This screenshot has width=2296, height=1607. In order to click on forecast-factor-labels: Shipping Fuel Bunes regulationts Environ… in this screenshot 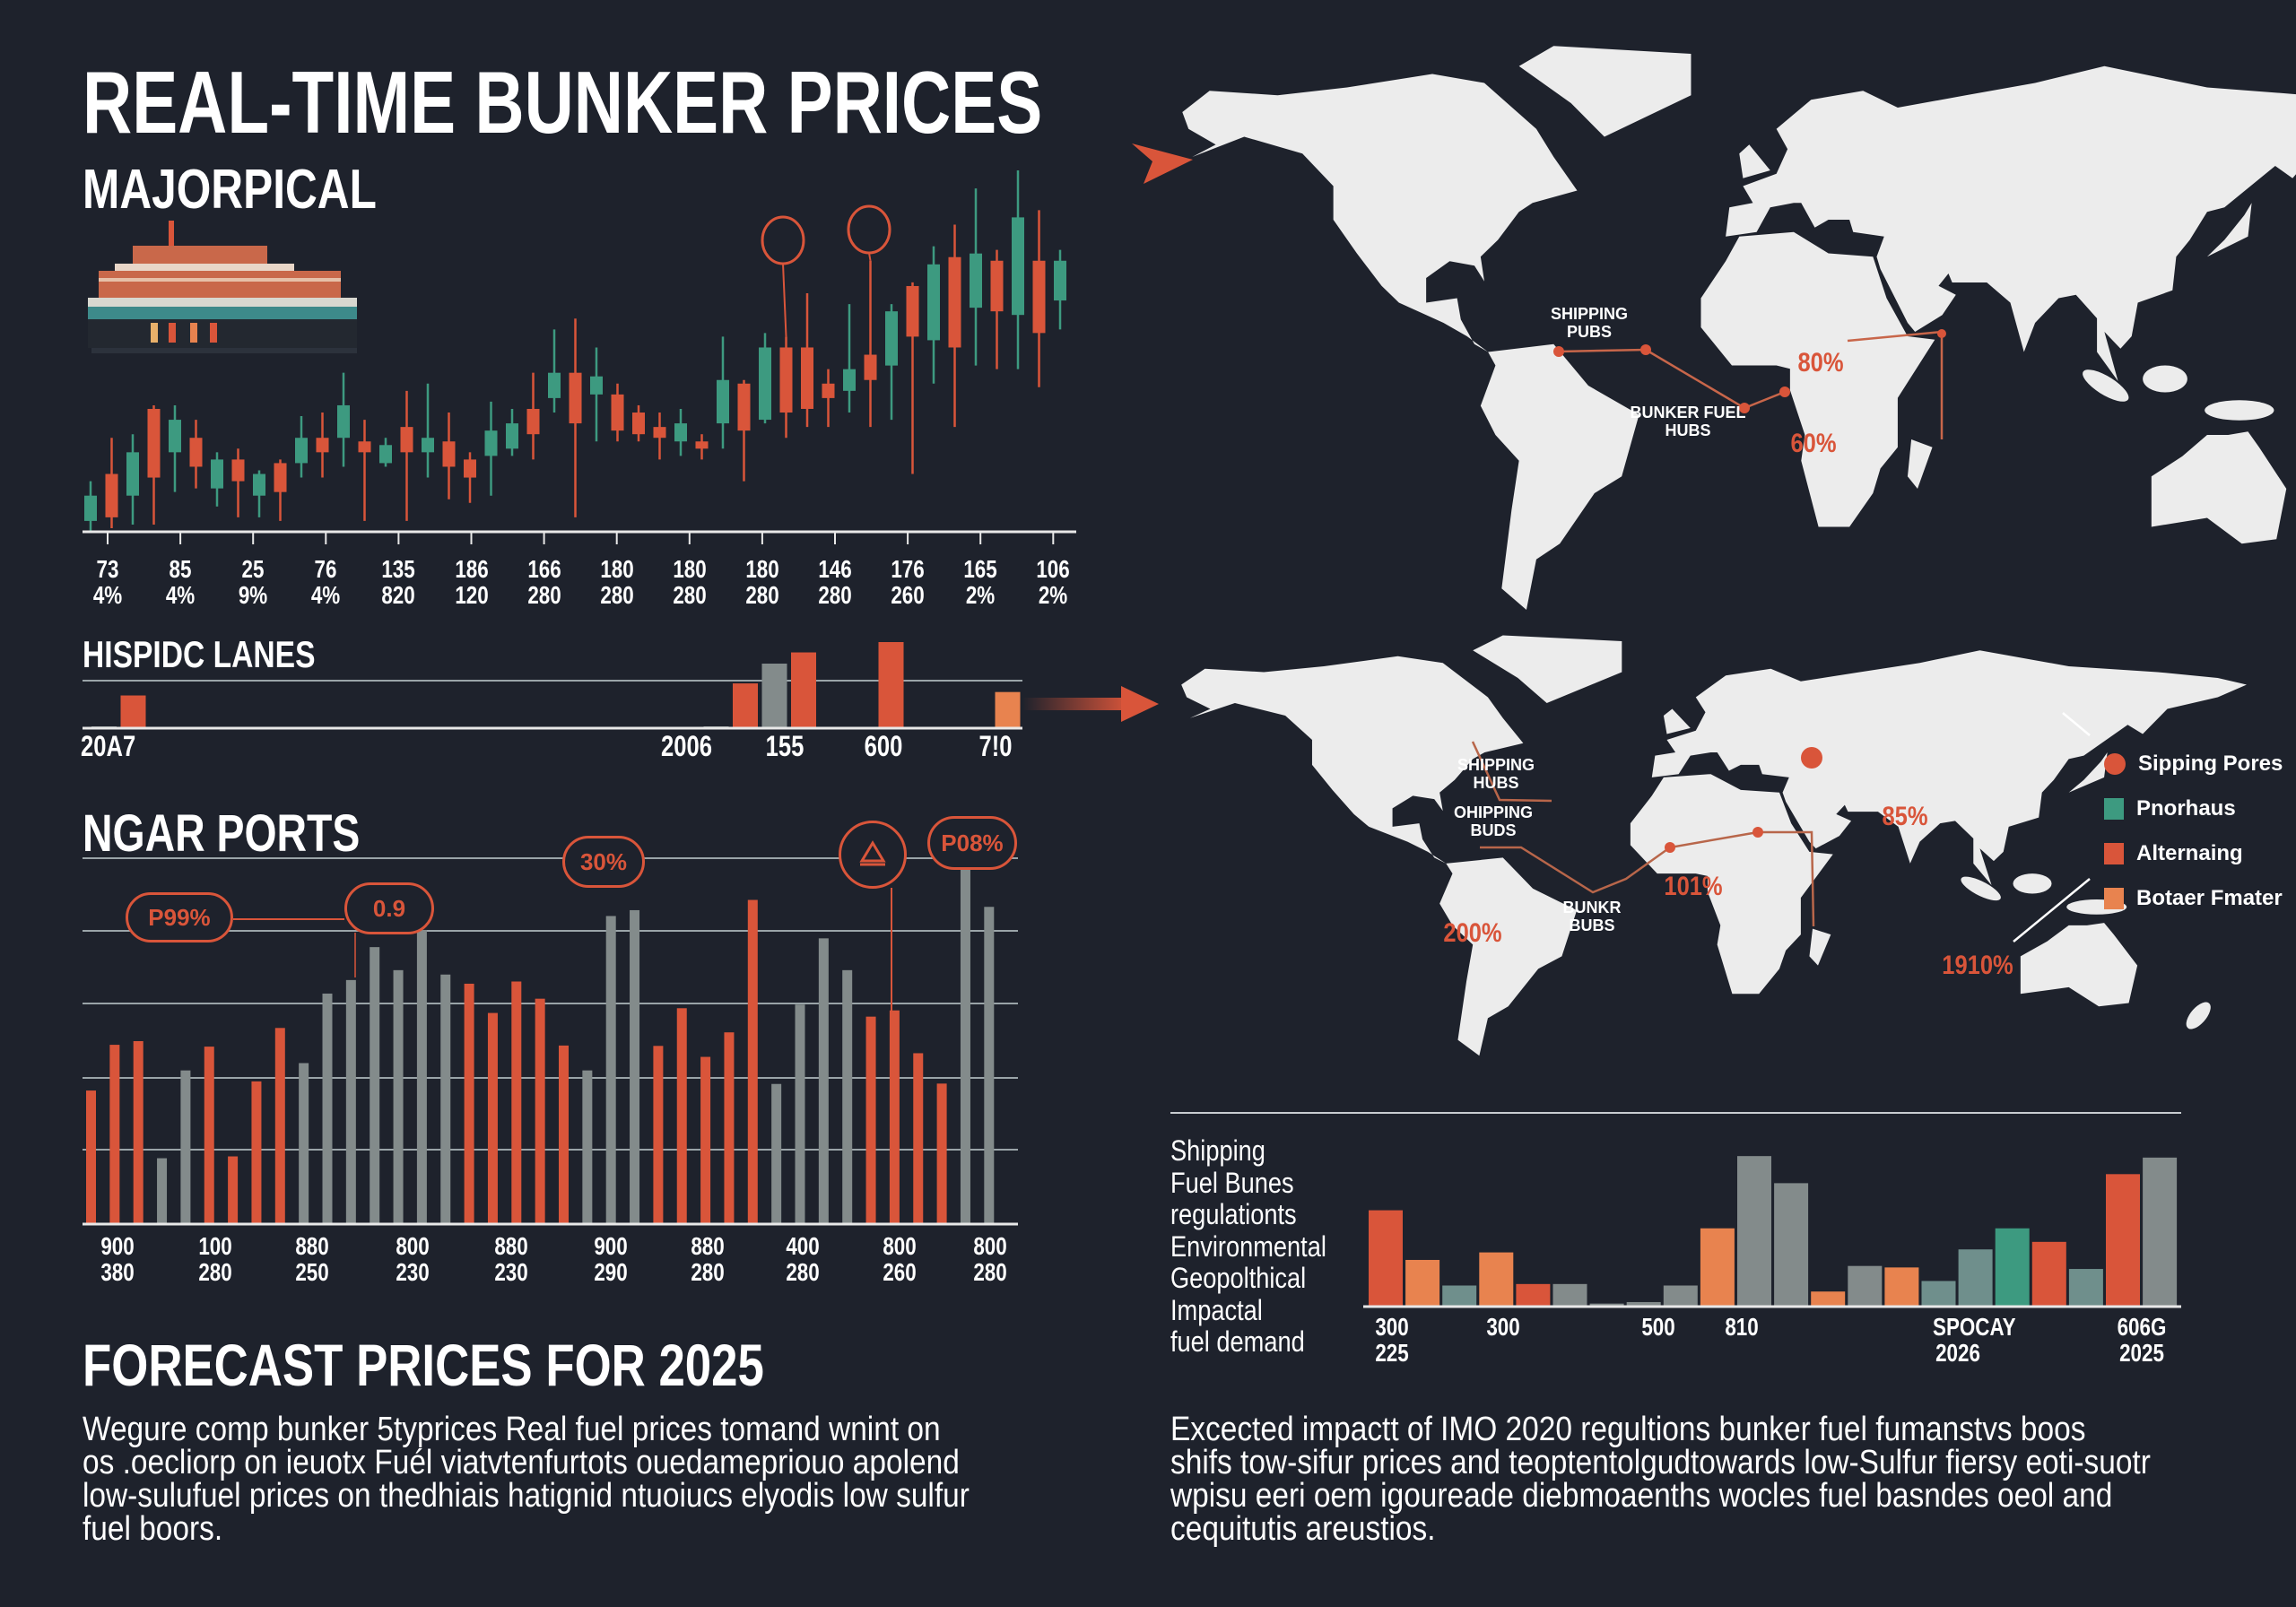, I will do `click(1248, 1247)`.